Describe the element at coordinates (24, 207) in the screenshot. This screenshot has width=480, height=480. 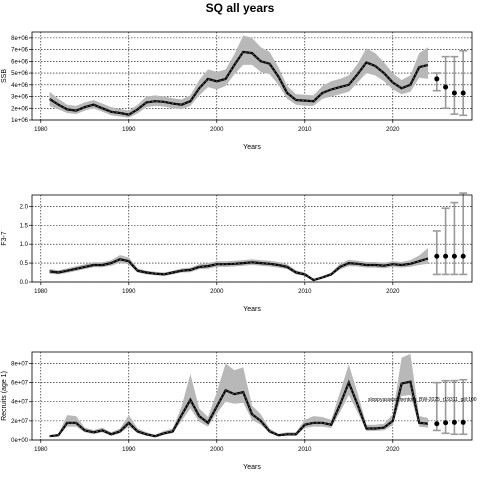
I see `y-tick-label: 2.0` at that location.